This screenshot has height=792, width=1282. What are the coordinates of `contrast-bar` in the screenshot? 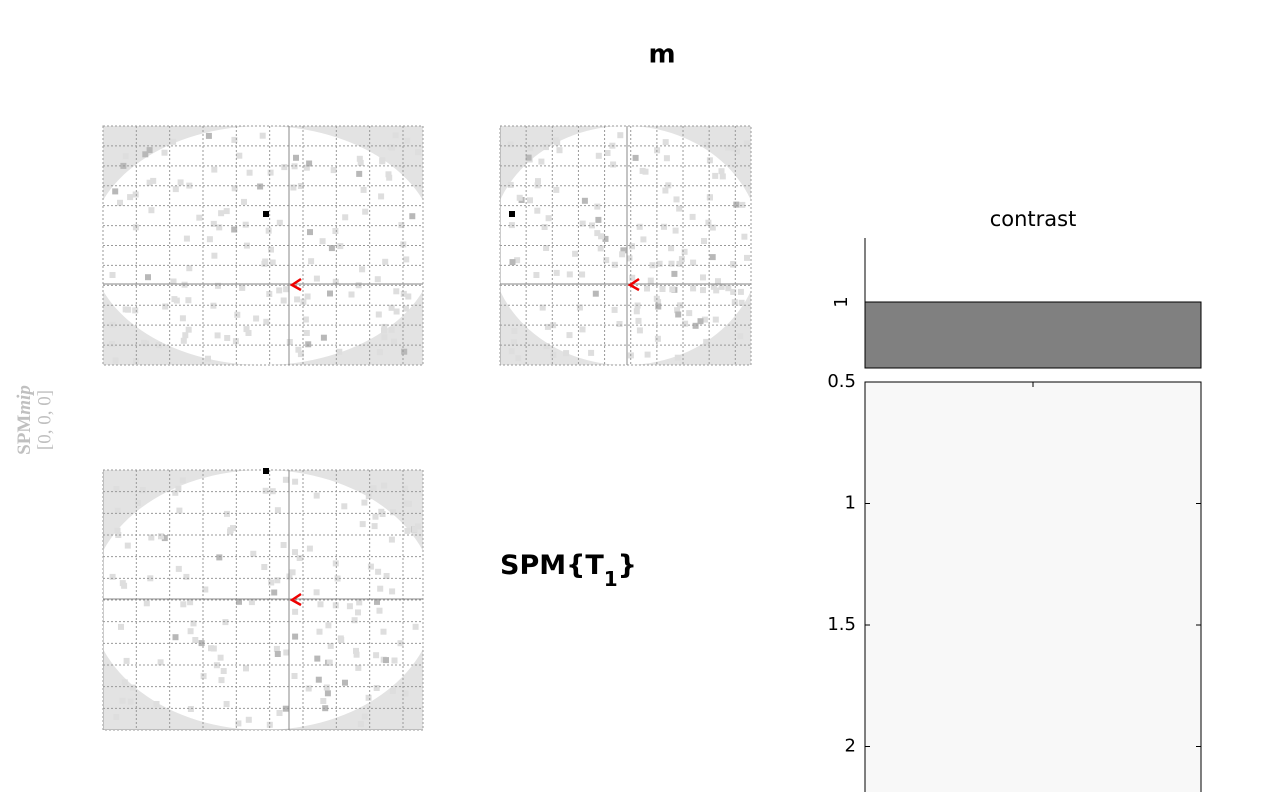 It's located at (1033, 335).